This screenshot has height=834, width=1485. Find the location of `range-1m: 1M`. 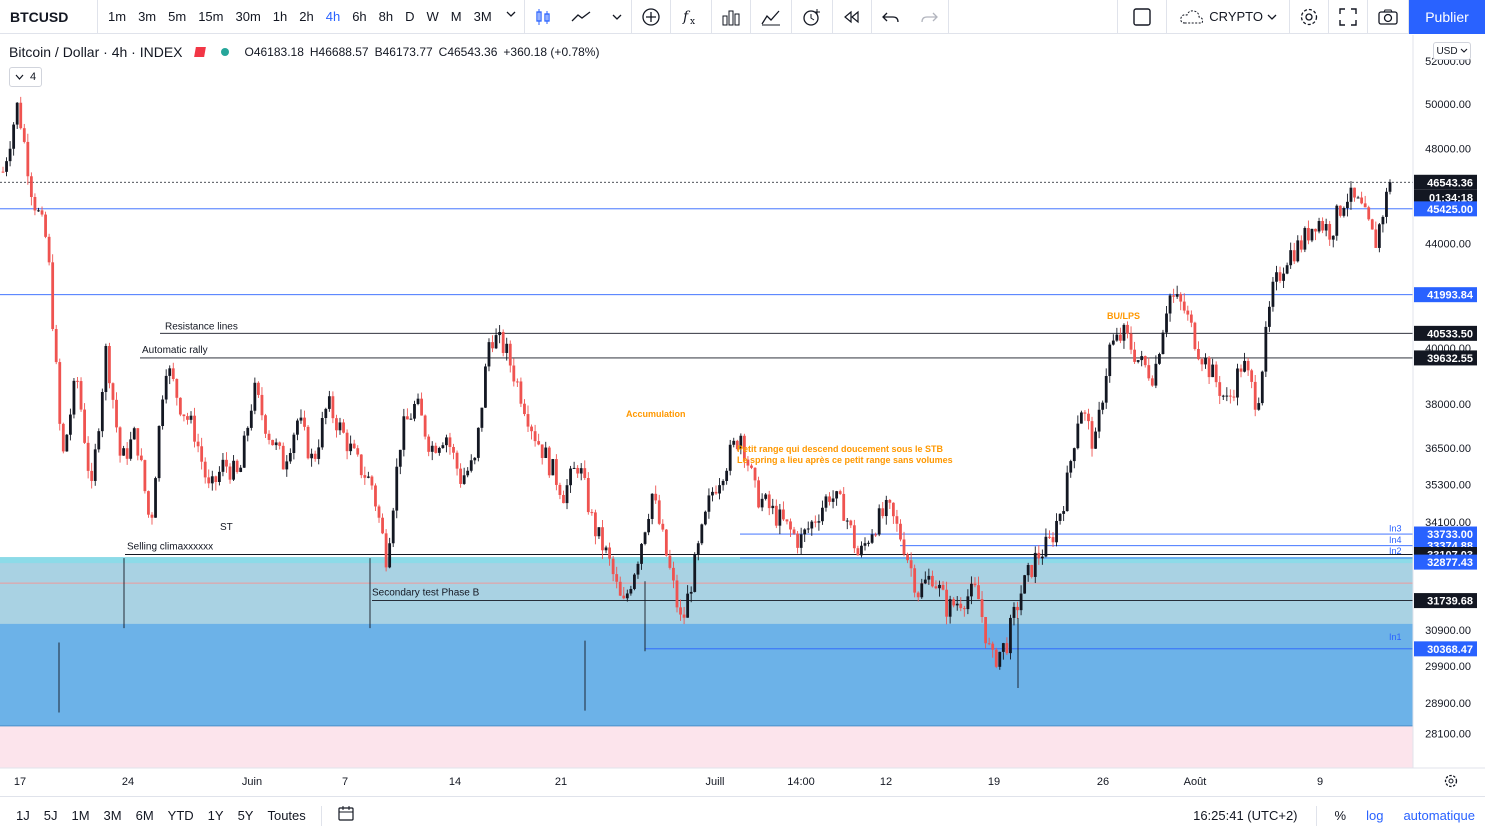

range-1m: 1M is located at coordinates (80, 815).